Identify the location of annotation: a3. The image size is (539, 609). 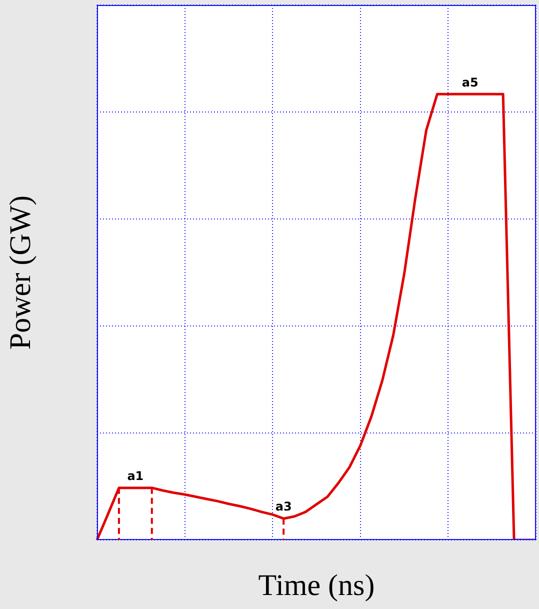
(283, 507).